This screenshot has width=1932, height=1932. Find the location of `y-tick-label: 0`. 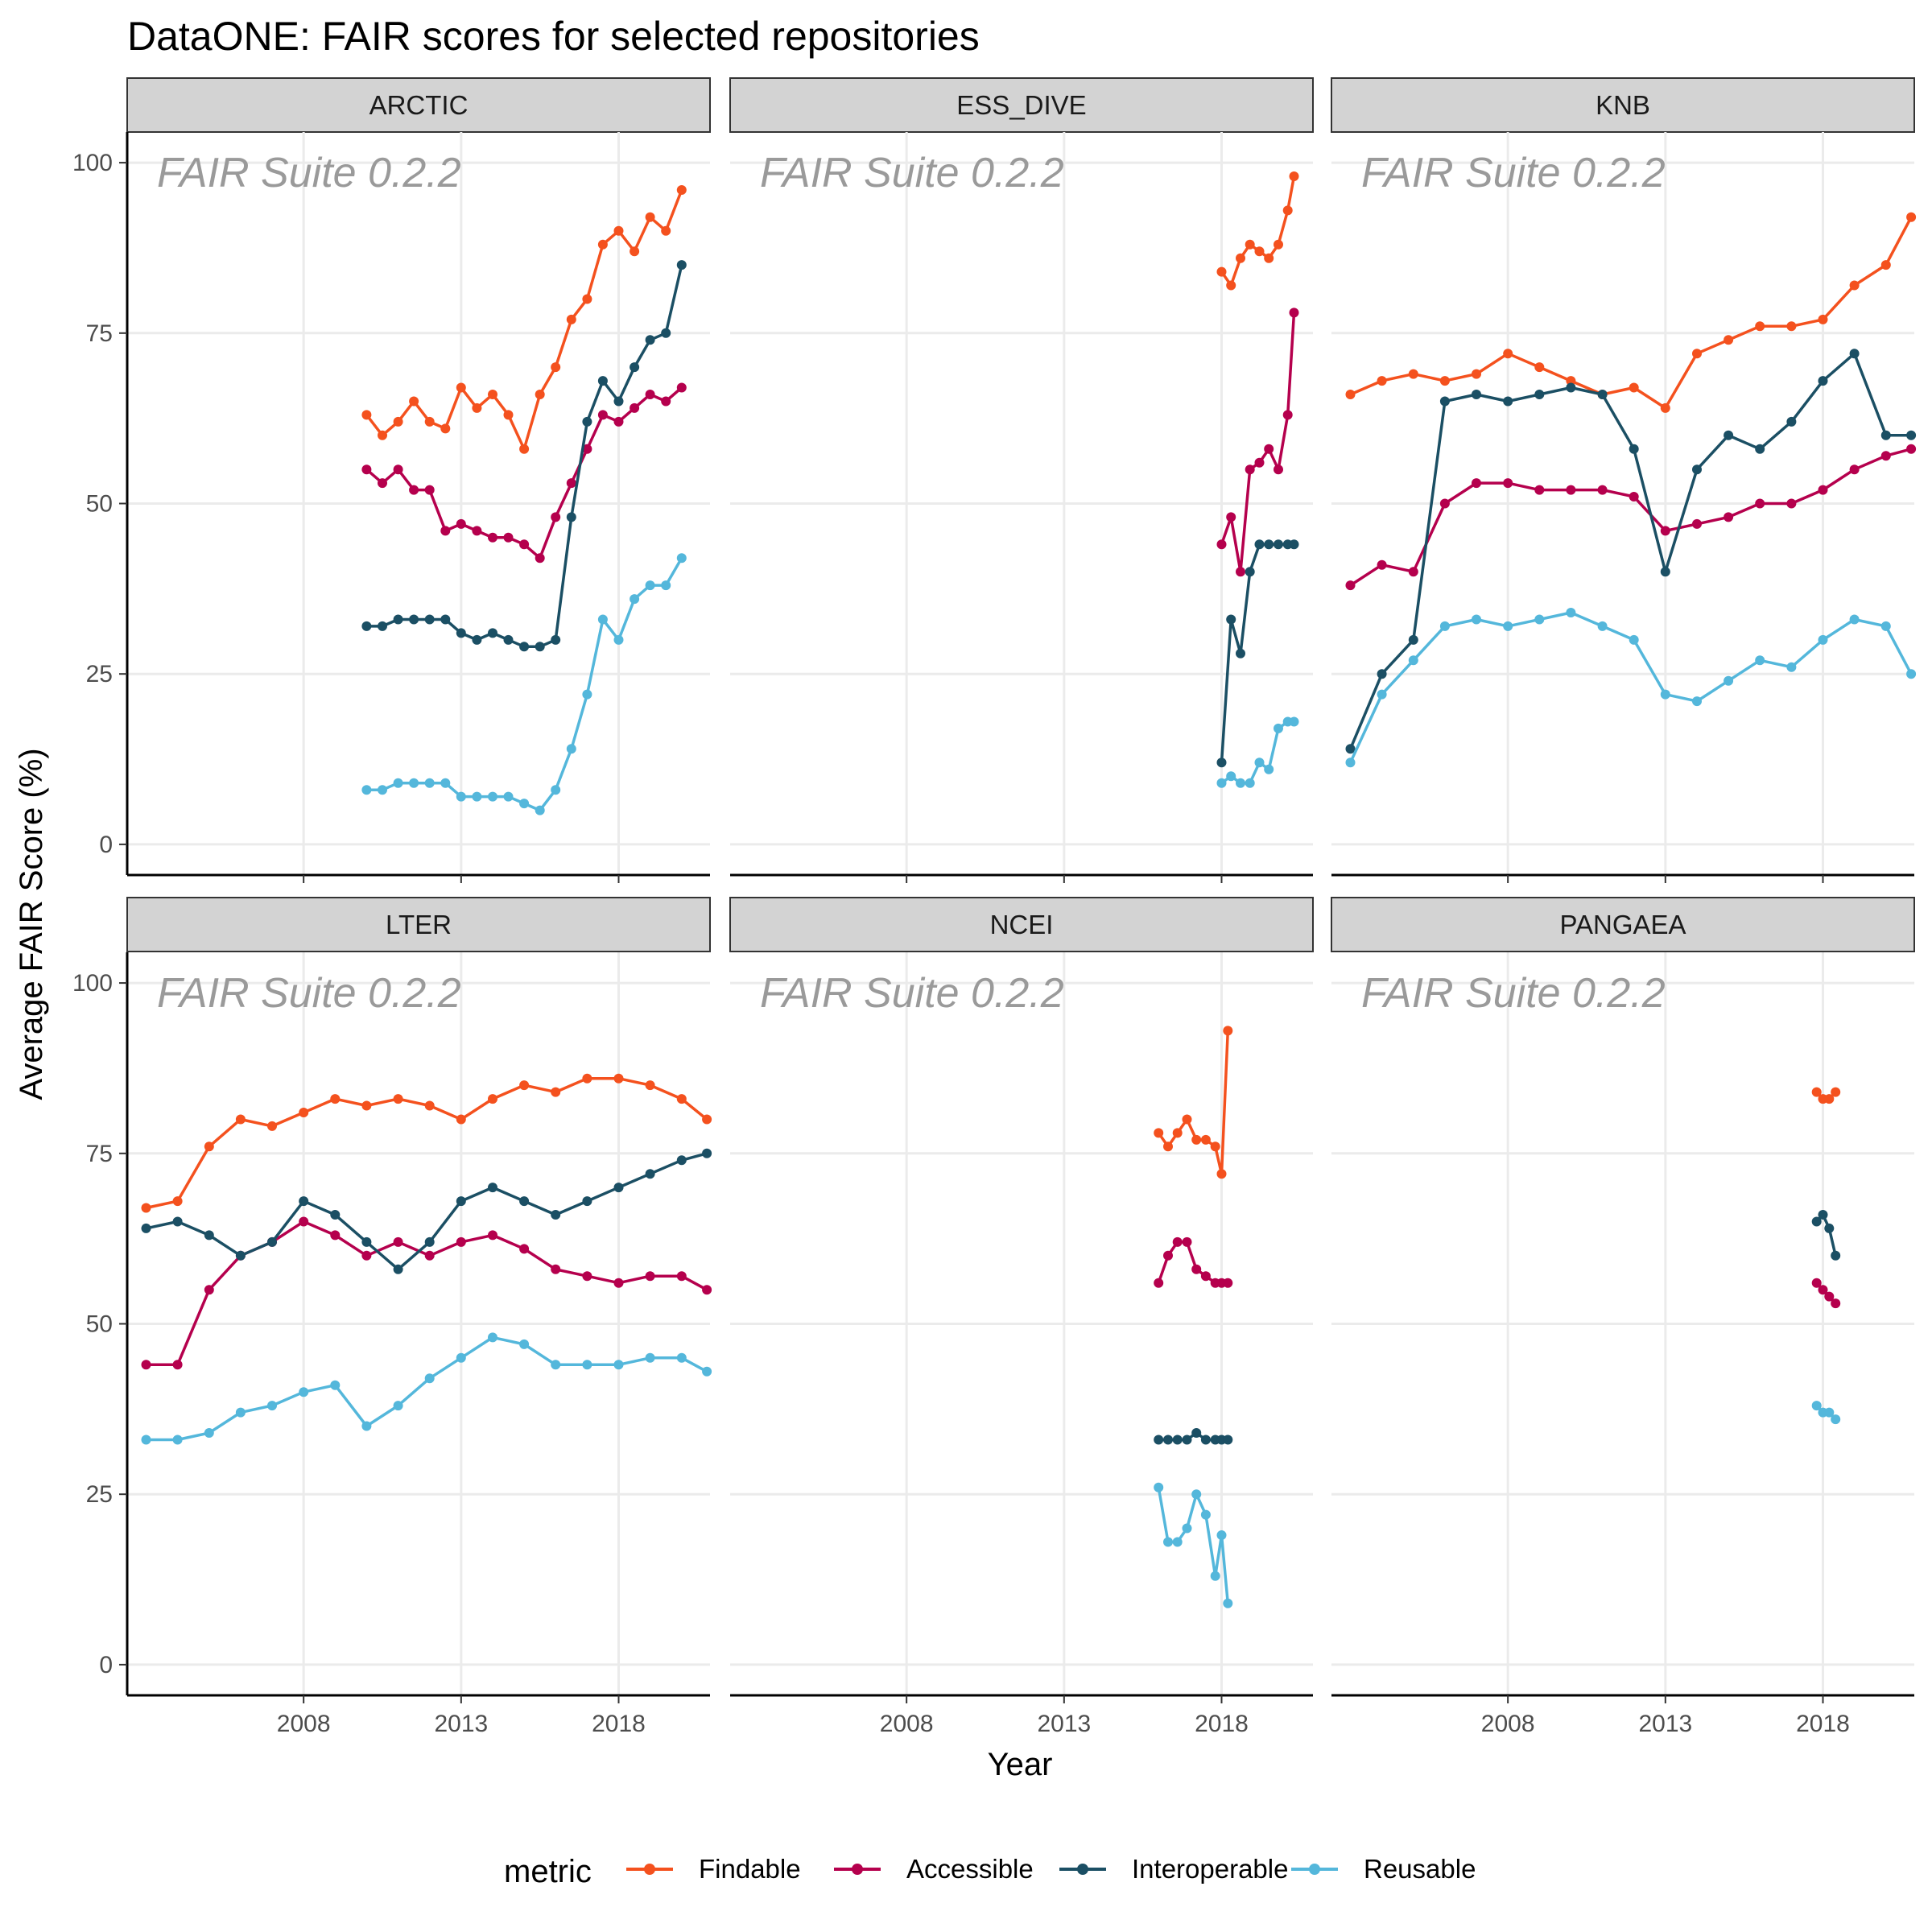

y-tick-label: 0 is located at coordinates (106, 845).